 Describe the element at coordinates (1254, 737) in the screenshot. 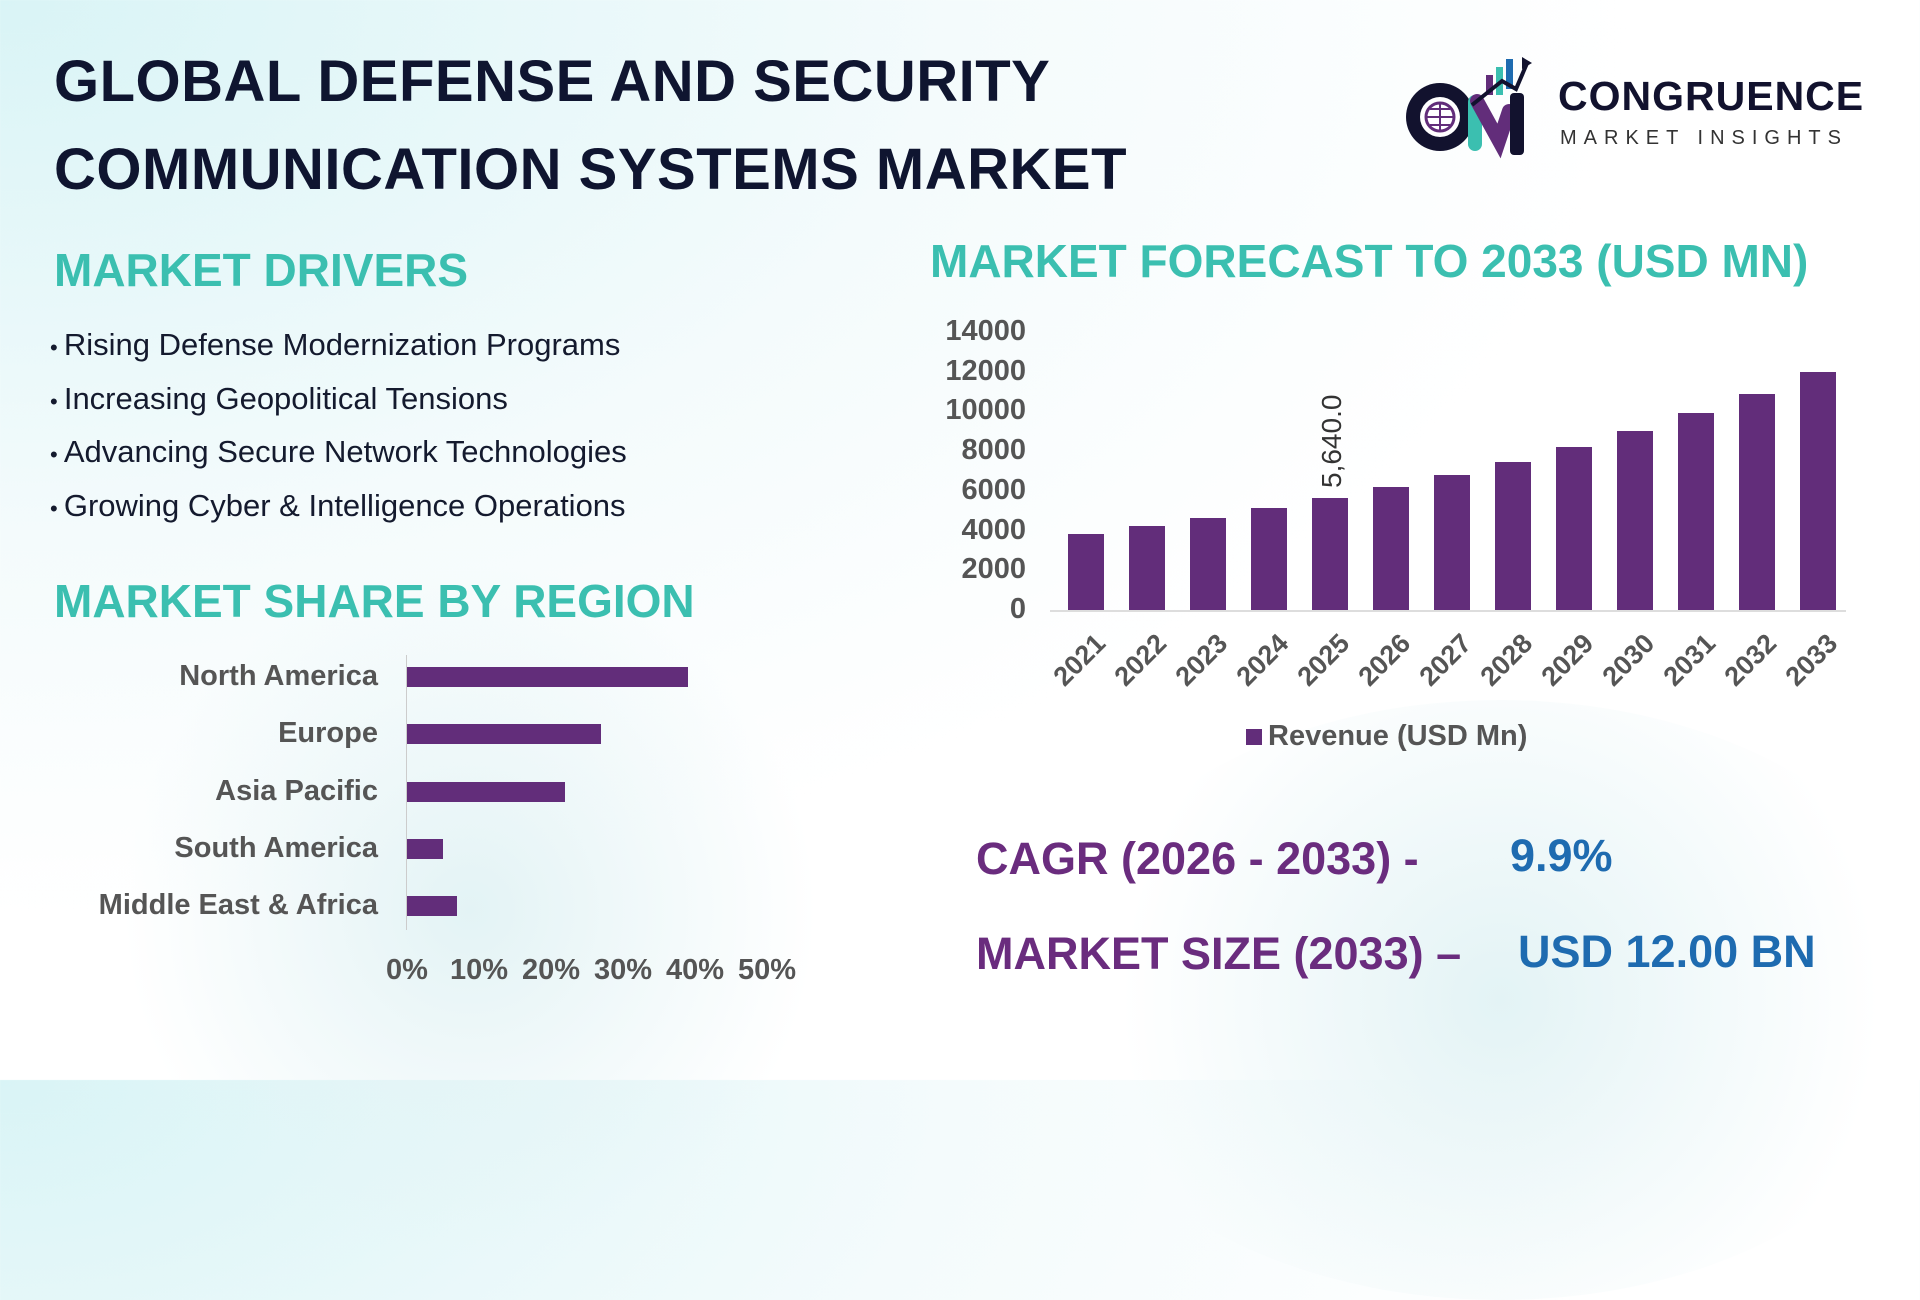

I see `legend-swatch-icon` at that location.